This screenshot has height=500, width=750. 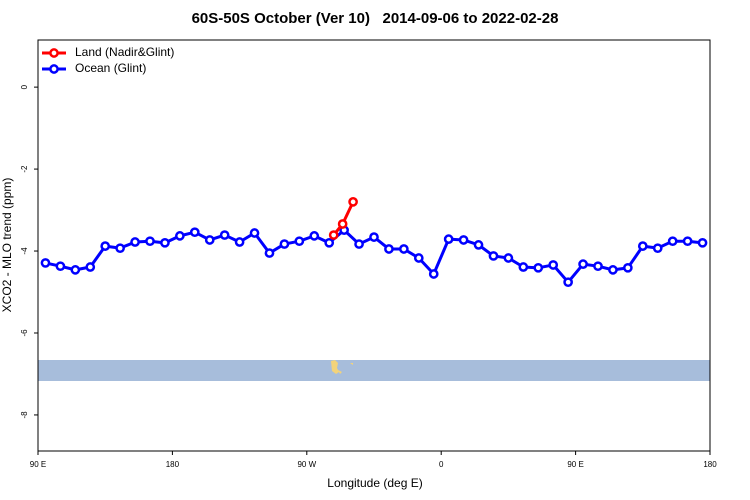 I want to click on x-tick-label: 0, so click(x=441, y=464).